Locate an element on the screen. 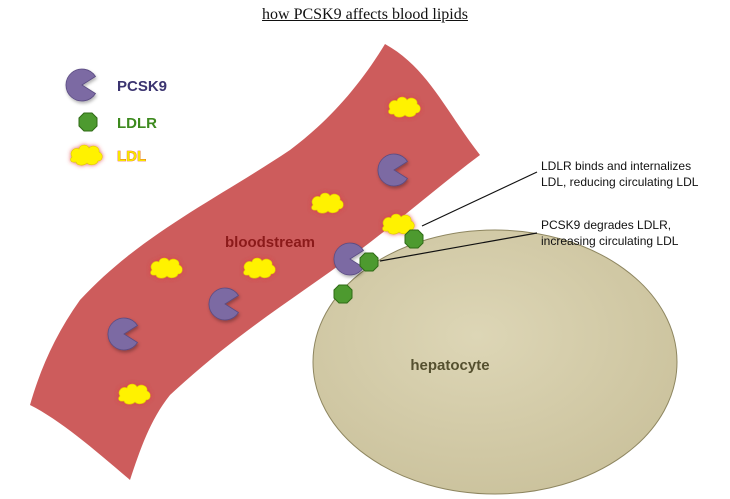 The image size is (730, 499). legend: PCSK9 LDLR LDL is located at coordinates (116, 117).